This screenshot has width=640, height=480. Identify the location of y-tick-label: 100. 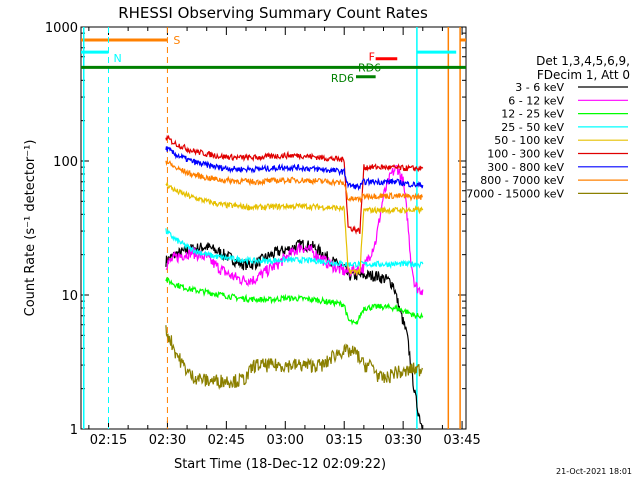
(65, 162).